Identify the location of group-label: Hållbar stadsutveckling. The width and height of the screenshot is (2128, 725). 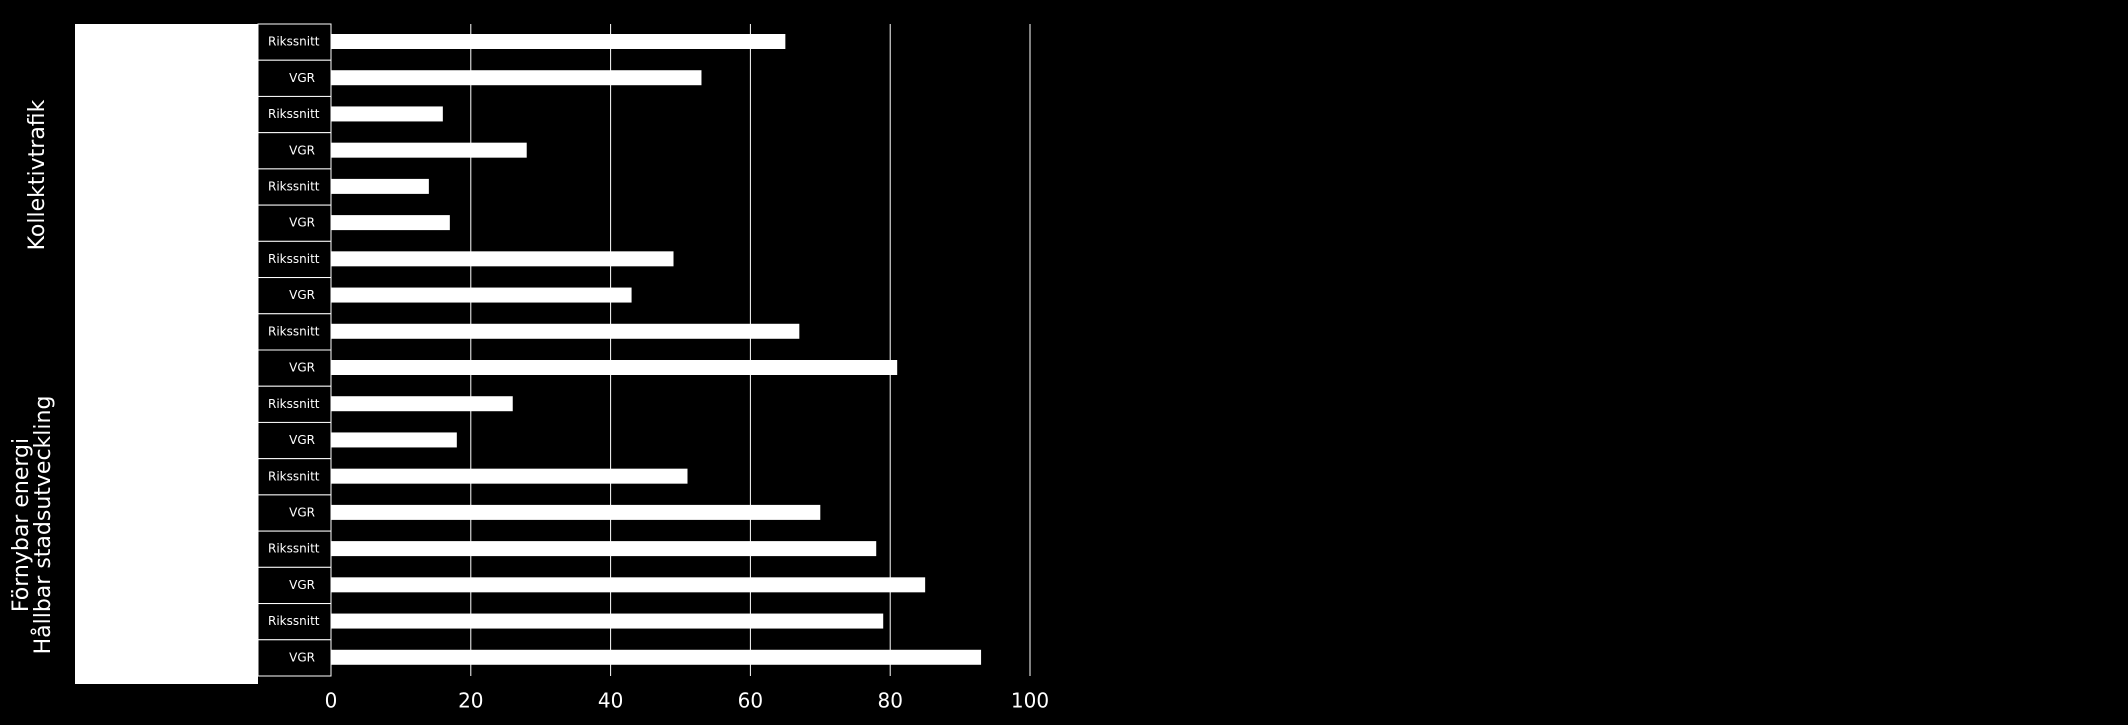
(43, 525).